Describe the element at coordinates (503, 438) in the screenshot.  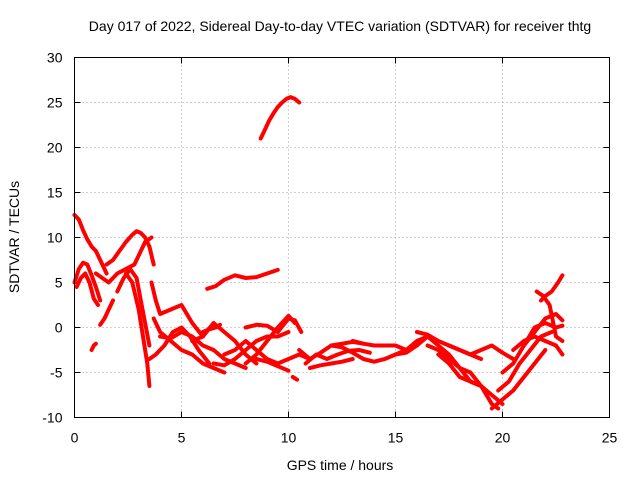
I see `x-tick-label: 20` at that location.